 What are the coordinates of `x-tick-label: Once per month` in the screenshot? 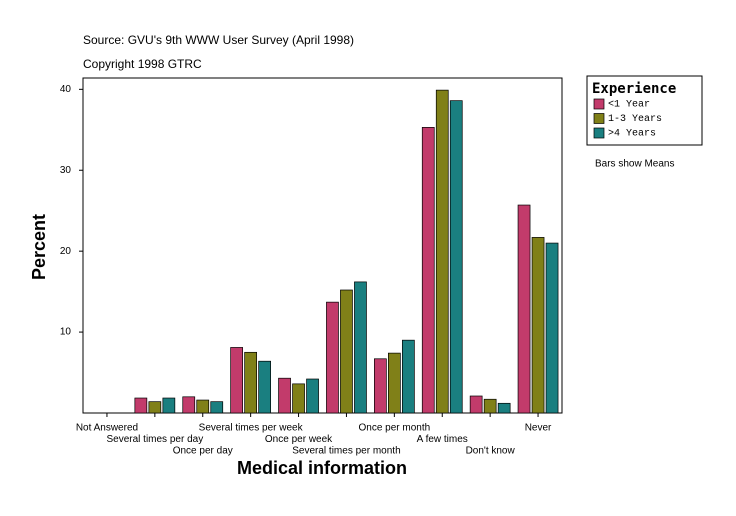 It's located at (394, 428).